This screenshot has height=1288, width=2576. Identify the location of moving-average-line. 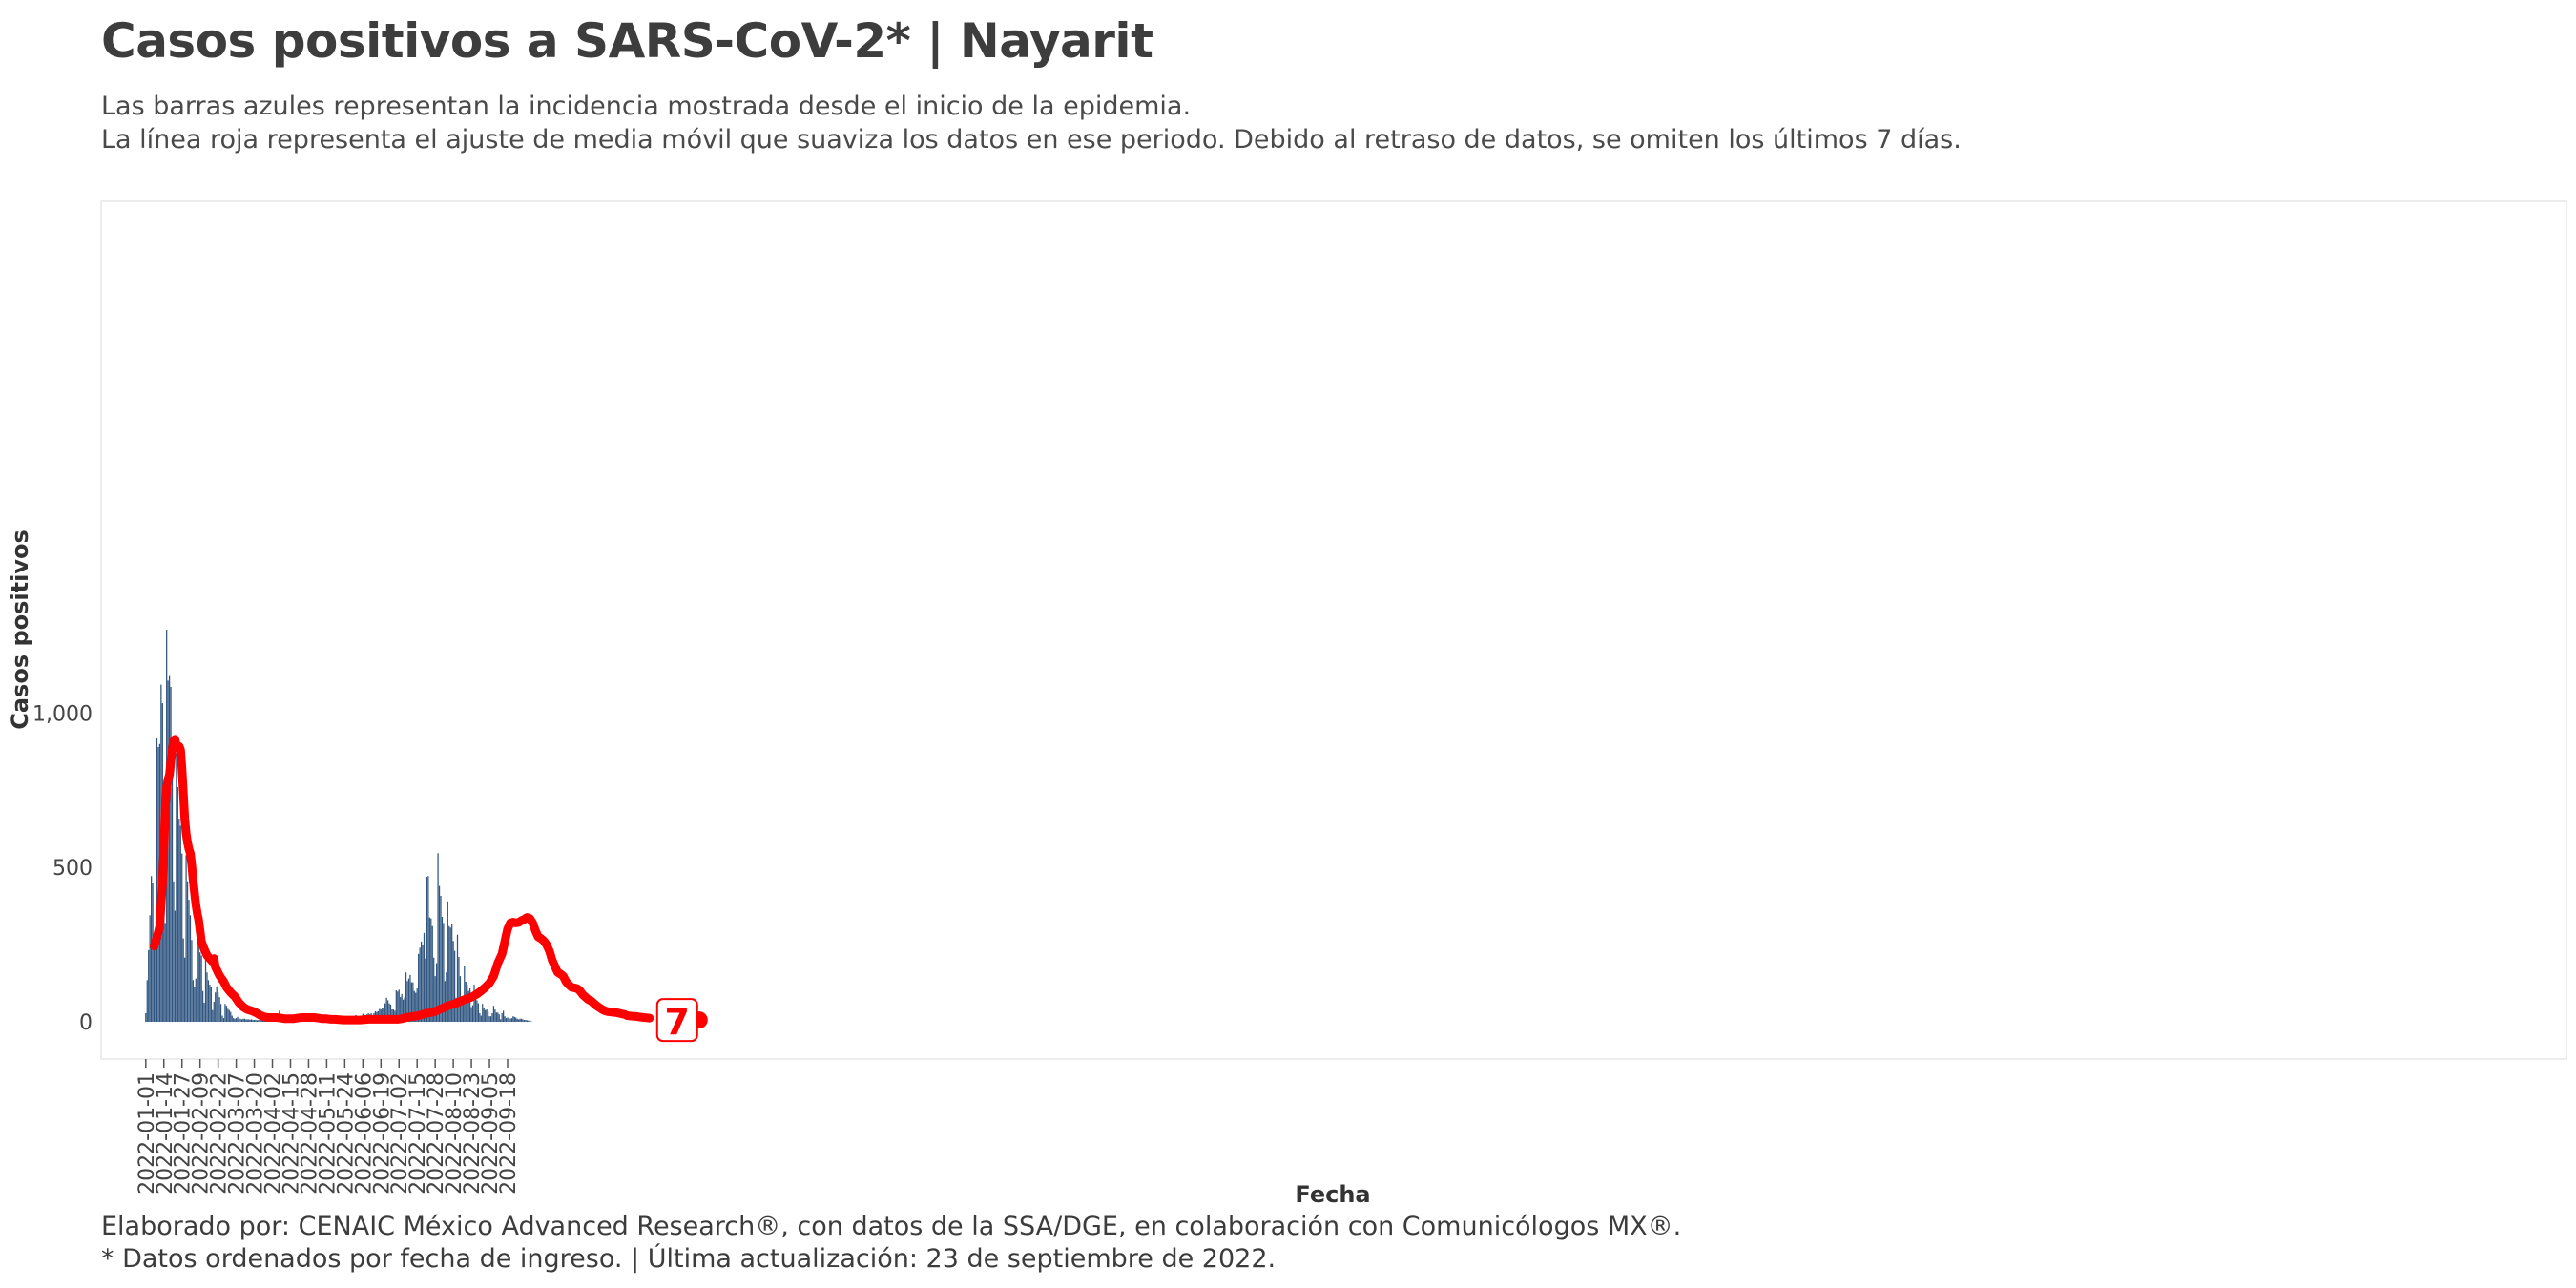
(402, 880).